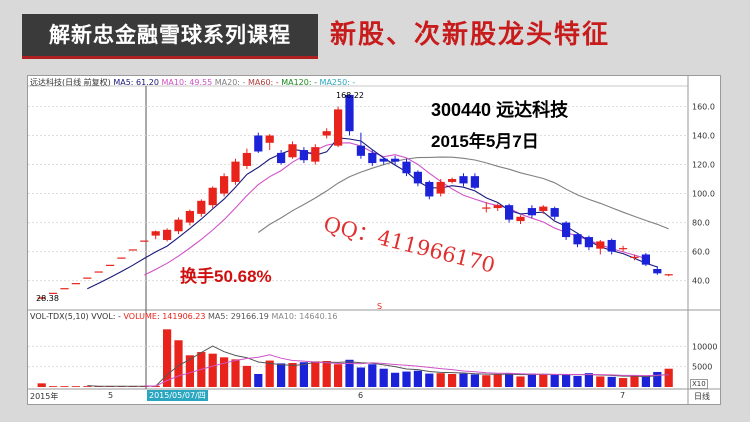  What do you see at coordinates (703, 107) in the screenshot?
I see `y-tick-label: 160.0` at bounding box center [703, 107].